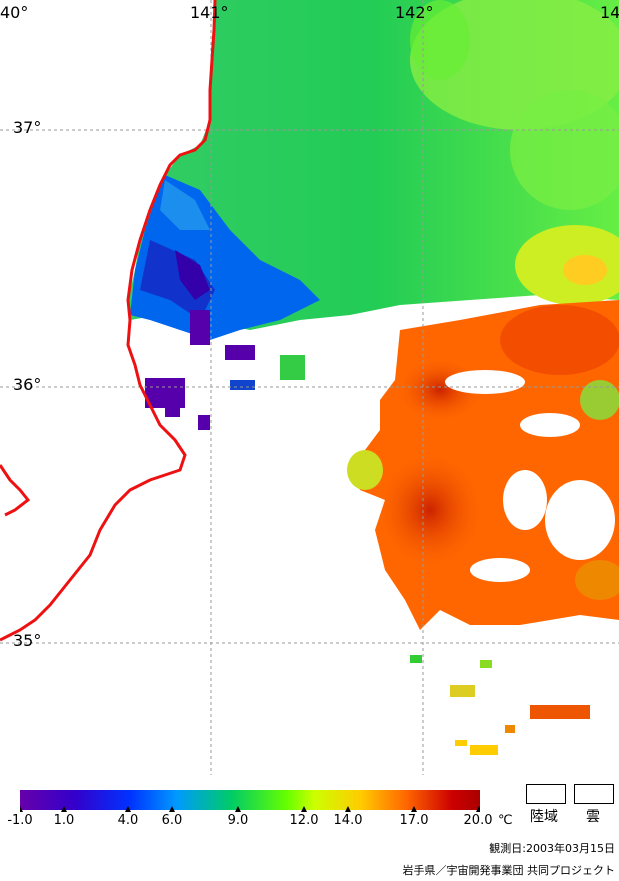 Image resolution: width=619 pixels, height=881 pixels. I want to click on lon-label-142: 142°, so click(414, 12).